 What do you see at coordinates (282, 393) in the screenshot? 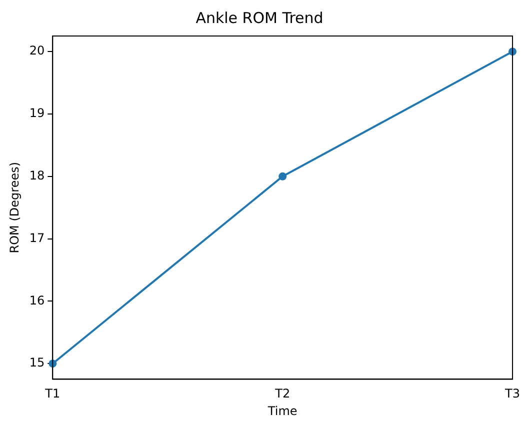
I see `x-tick-label: T2` at bounding box center [282, 393].